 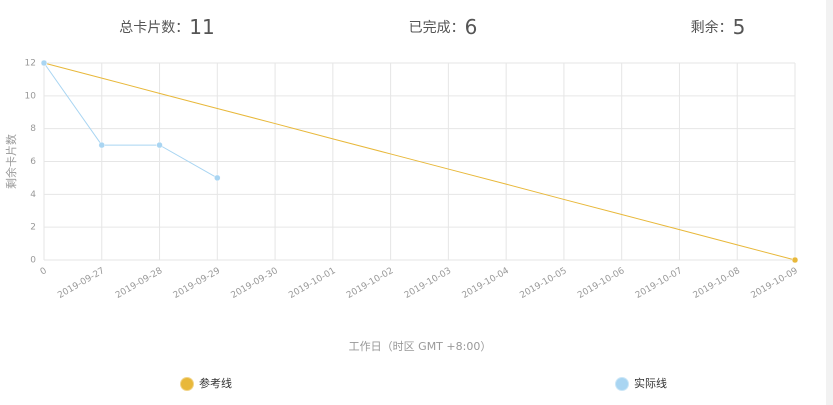 I want to click on y-tick-label: 4, so click(x=33, y=195).